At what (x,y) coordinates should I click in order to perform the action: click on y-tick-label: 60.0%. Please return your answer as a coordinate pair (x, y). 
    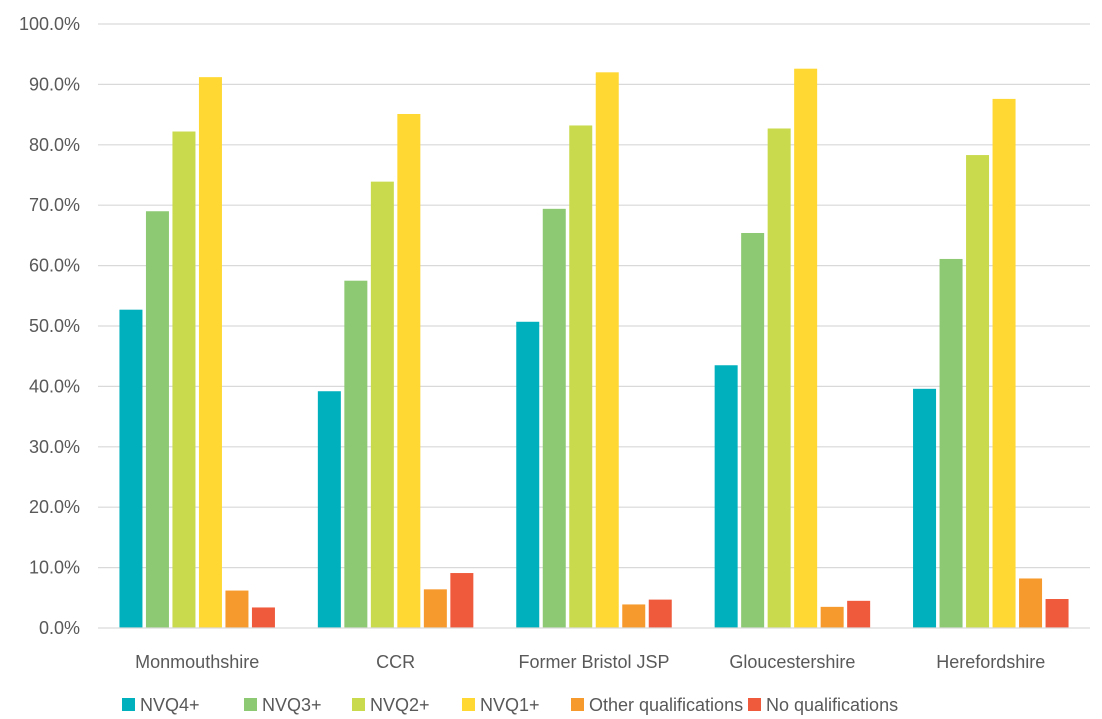
    Looking at the image, I should click on (54, 266).